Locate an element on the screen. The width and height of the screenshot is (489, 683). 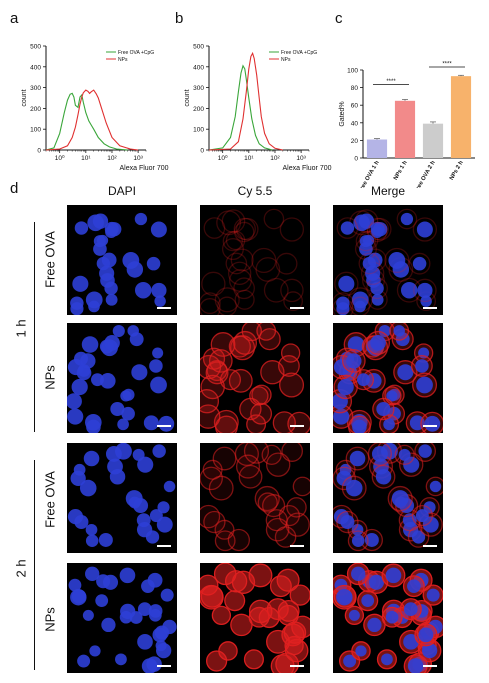
x-tick-label: 10³ is located at coordinates (301, 158).